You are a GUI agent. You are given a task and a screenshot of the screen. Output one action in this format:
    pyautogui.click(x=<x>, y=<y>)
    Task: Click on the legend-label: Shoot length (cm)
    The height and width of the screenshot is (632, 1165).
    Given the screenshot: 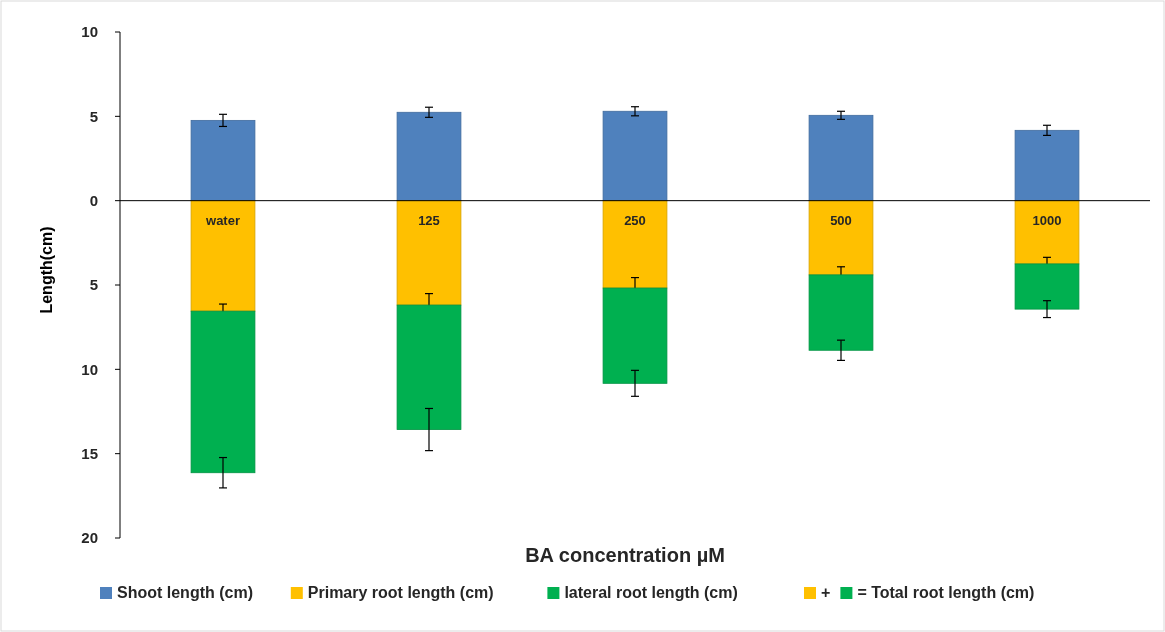 What is the action you would take?
    pyautogui.click(x=185, y=592)
    